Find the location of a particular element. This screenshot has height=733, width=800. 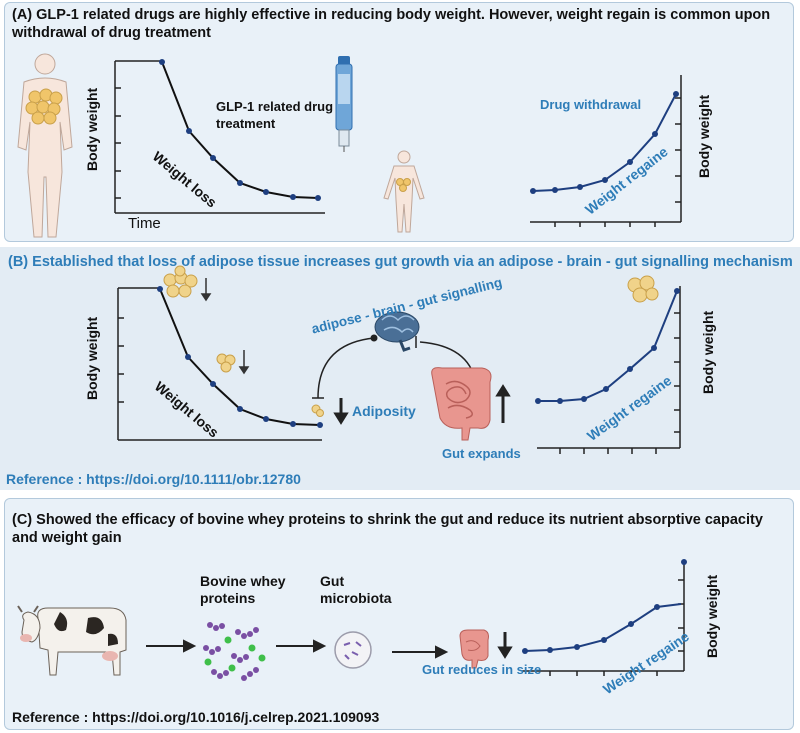

panel-a-drug-withdrawal: Drug withdrawal is located at coordinates (591, 104).